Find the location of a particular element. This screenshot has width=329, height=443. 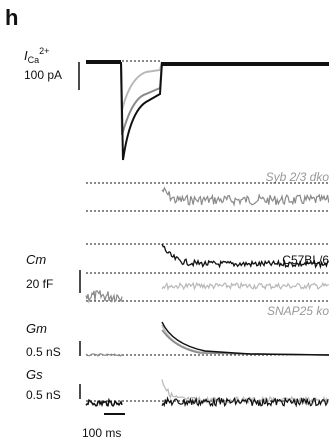

ica-scale-label: 100 pA is located at coordinates (43, 75).